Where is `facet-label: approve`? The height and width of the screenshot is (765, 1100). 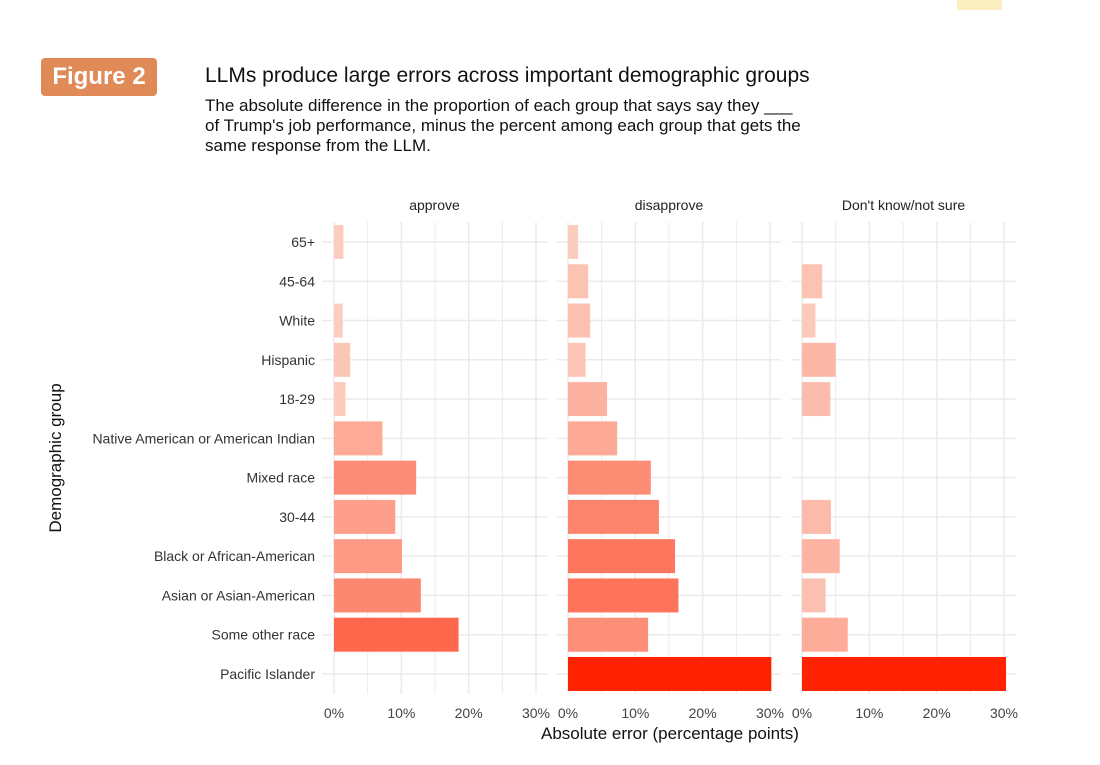 facet-label: approve is located at coordinates (434, 205).